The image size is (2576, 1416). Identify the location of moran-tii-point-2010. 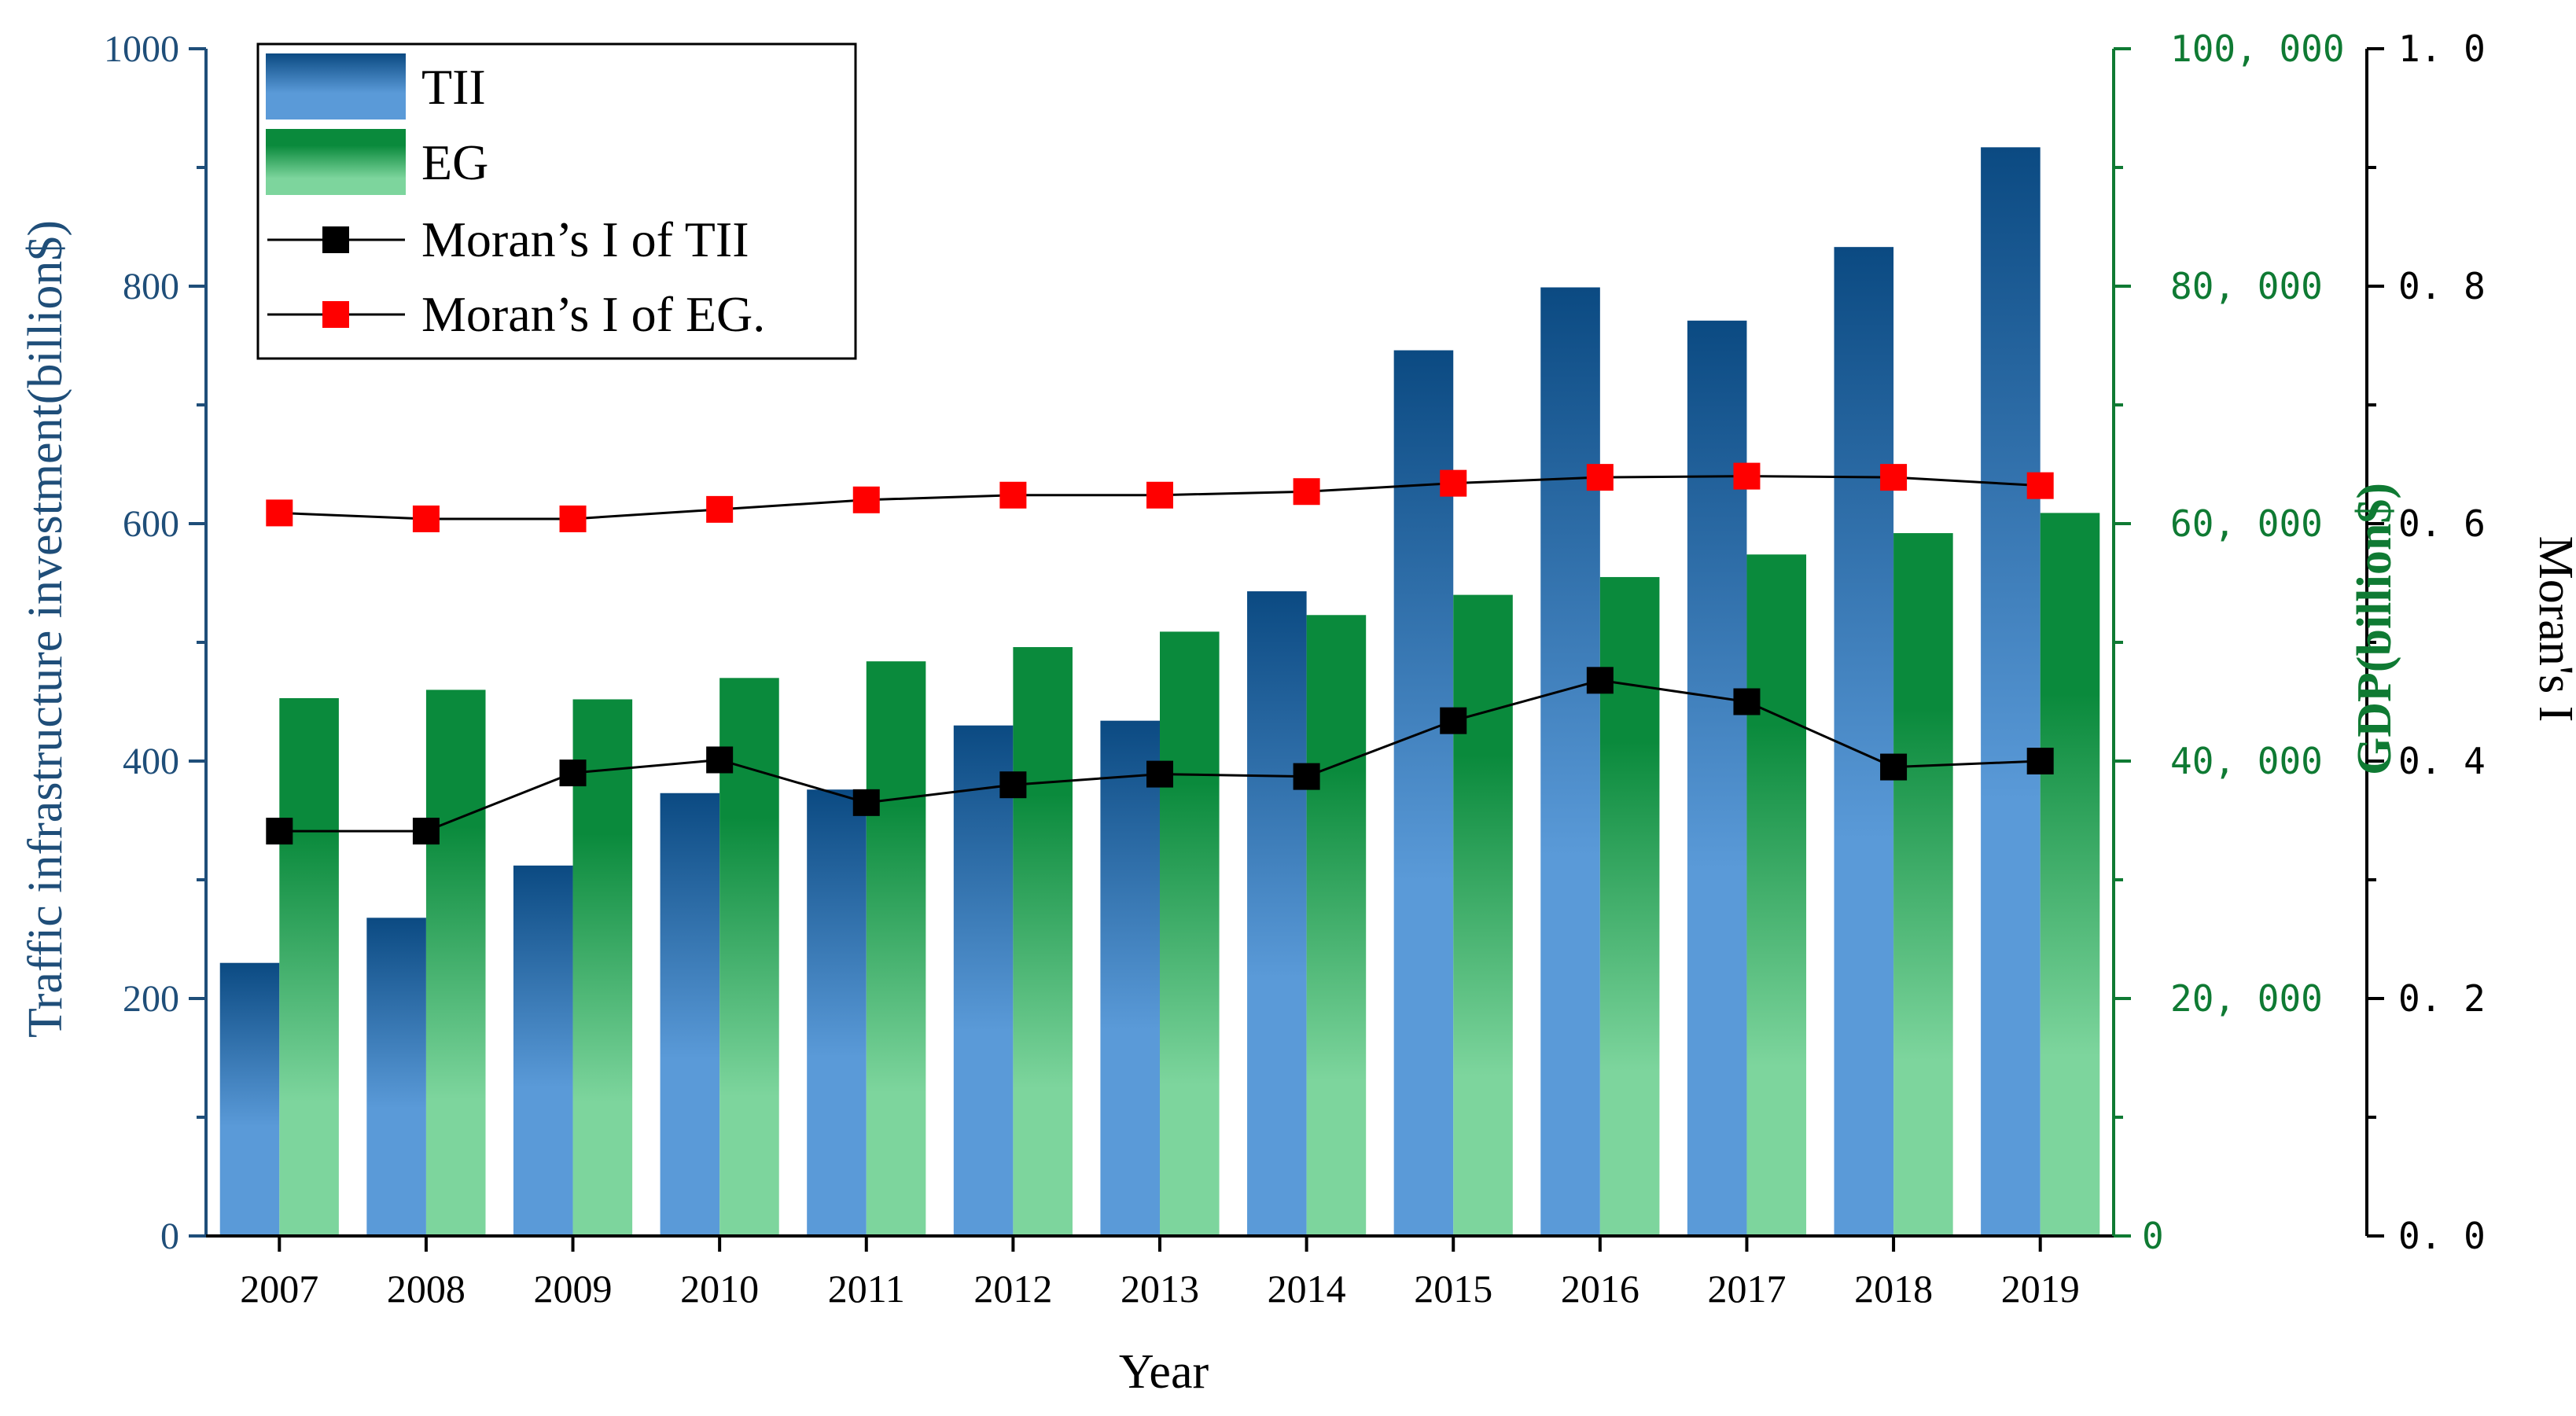
(720, 760).